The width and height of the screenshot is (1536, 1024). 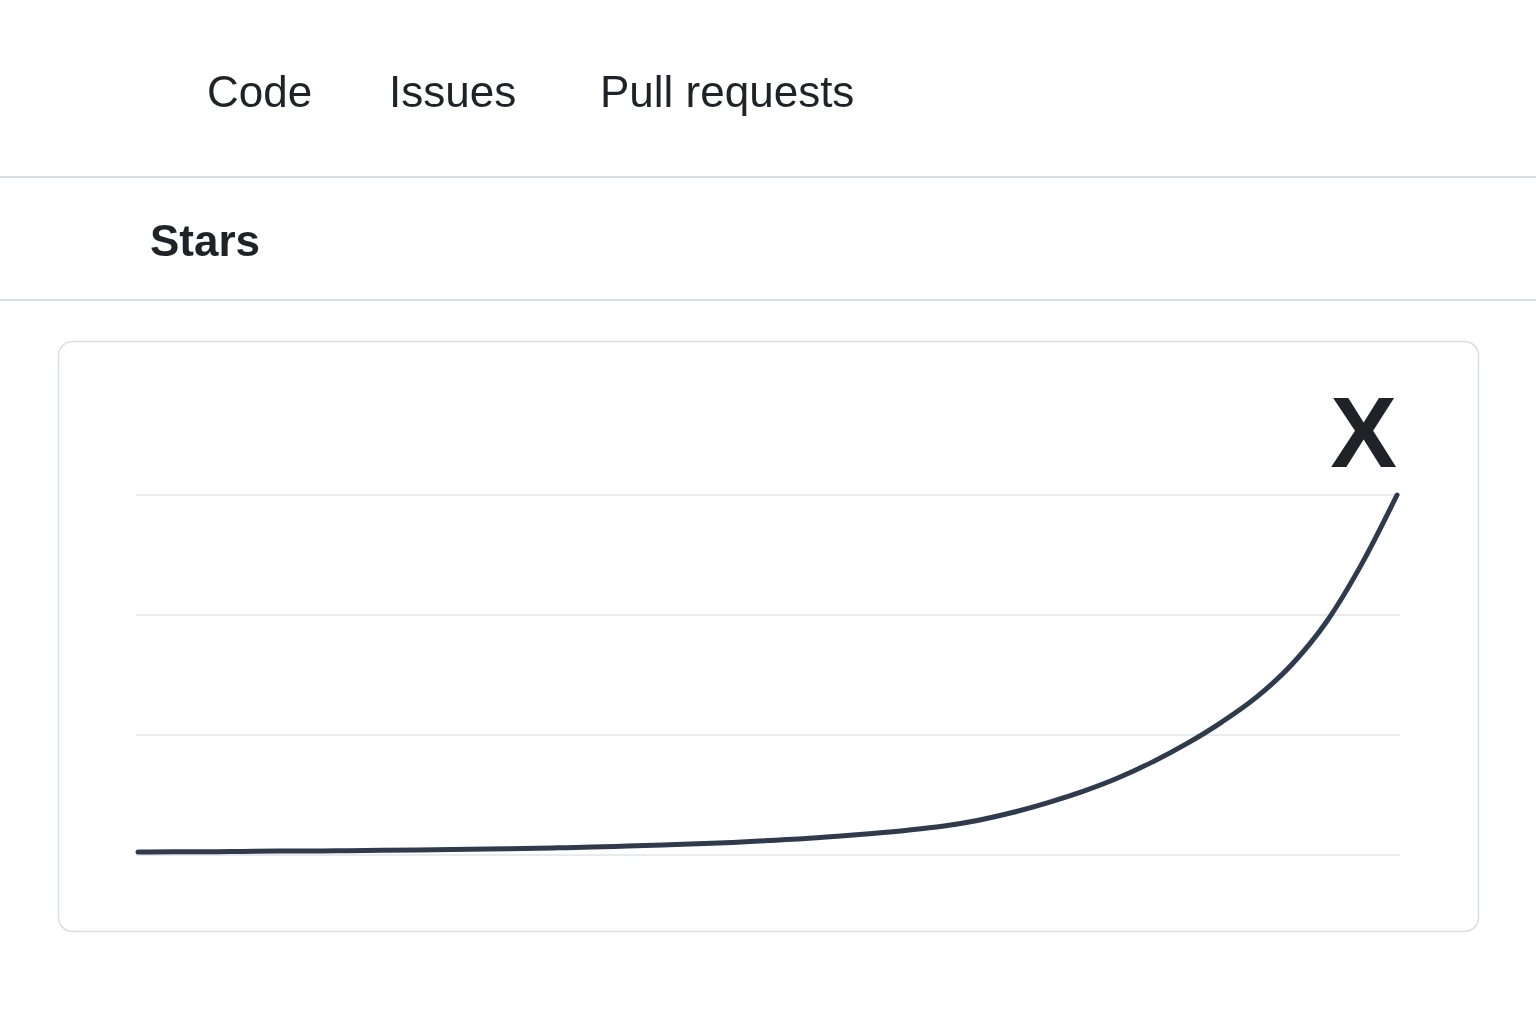 What do you see at coordinates (453, 91) in the screenshot?
I see `text: Issues` at bounding box center [453, 91].